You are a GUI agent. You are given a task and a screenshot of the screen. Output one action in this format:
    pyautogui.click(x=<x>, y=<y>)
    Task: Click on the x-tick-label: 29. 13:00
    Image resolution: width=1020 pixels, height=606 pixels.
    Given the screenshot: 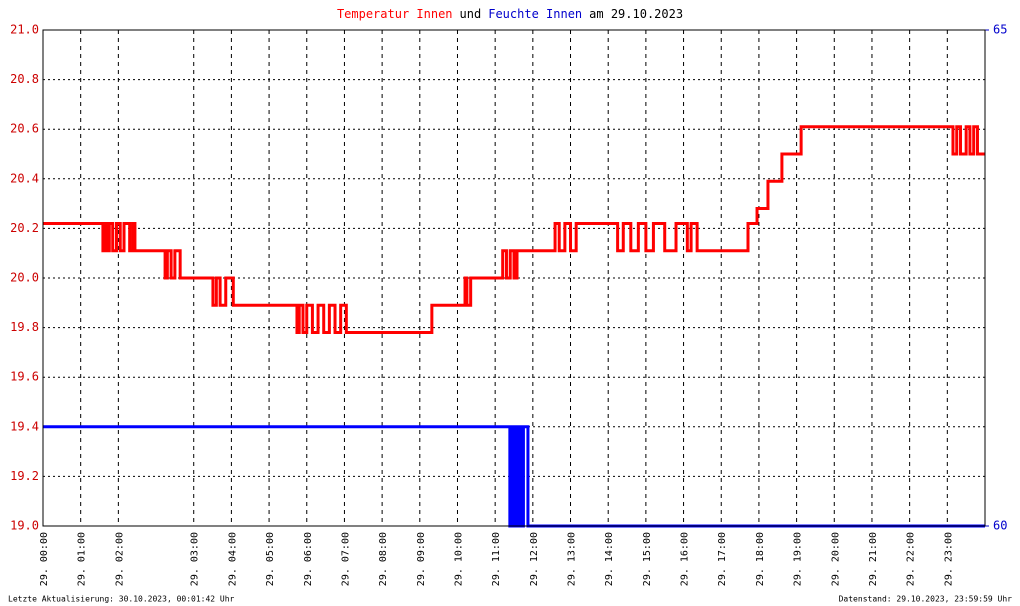 What is the action you would take?
    pyautogui.click(x=572, y=559)
    